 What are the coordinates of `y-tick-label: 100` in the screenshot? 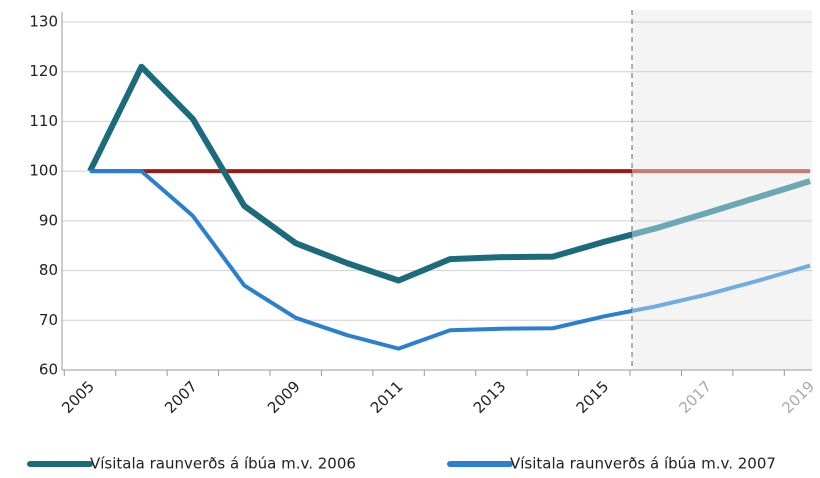 It's located at (43, 171).